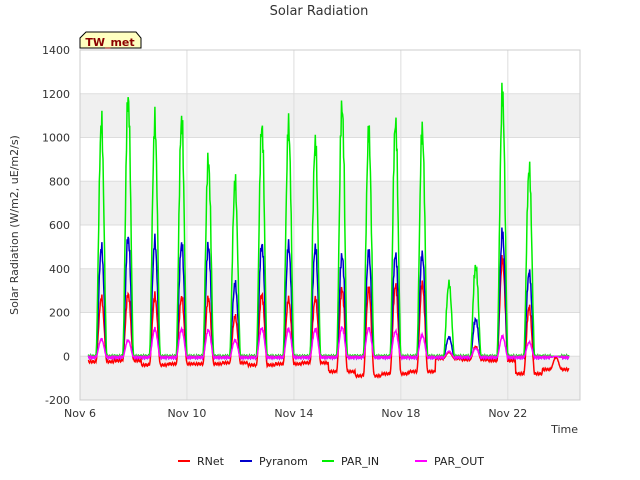  What do you see at coordinates (328, 344) in the screenshot?
I see `series-line-parout` at bounding box center [328, 344].